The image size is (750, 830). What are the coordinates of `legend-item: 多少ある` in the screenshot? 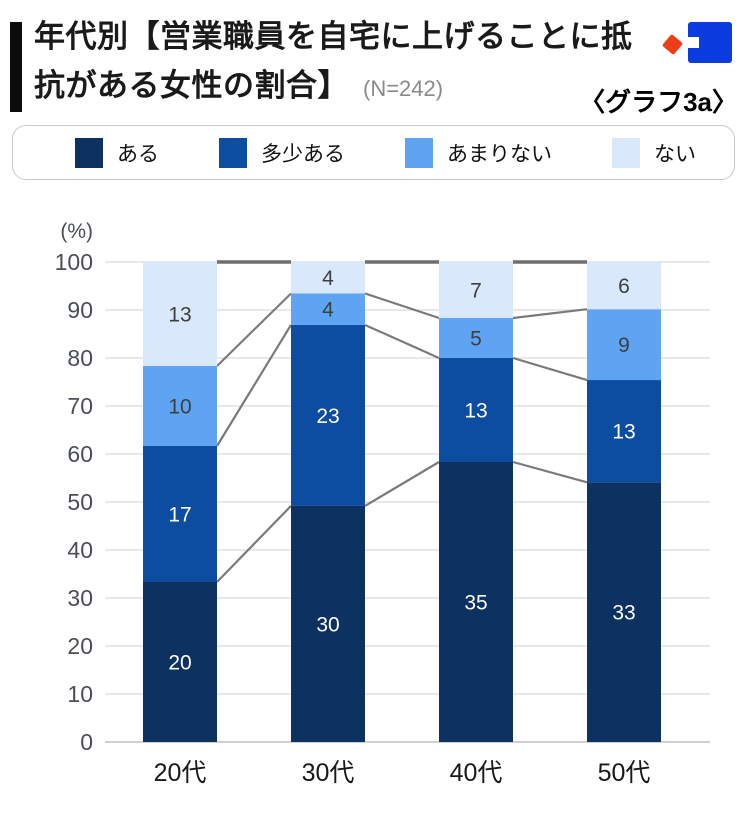 It's located at (282, 152).